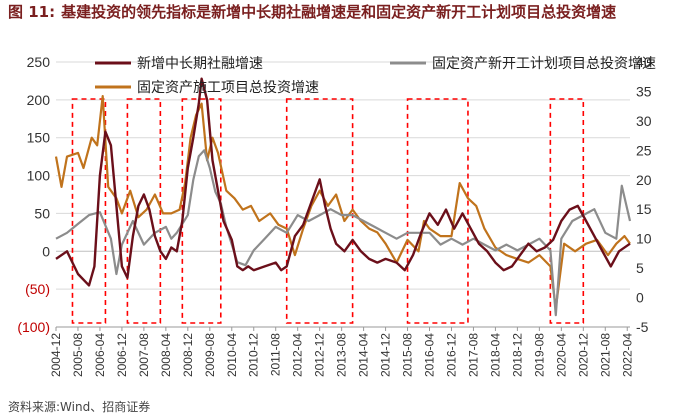 The height and width of the screenshot is (420, 700). Describe the element at coordinates (408, 355) in the screenshot. I see `x-tick-label: 2015-08` at that location.